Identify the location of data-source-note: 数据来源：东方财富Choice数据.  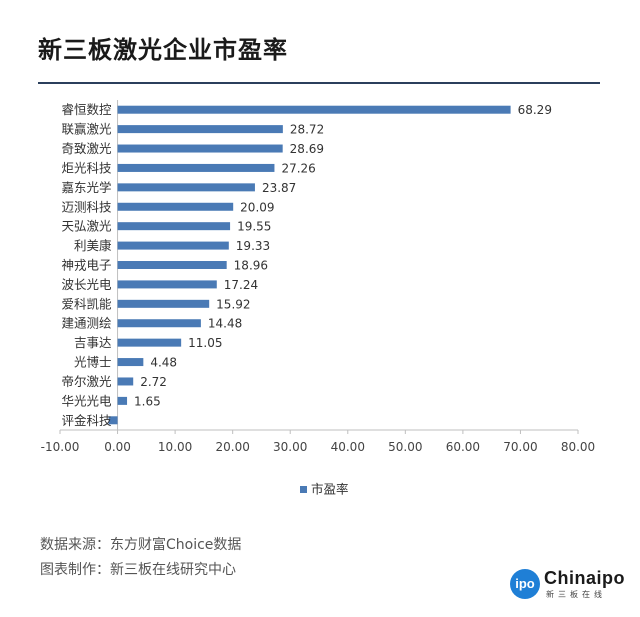
(141, 545).